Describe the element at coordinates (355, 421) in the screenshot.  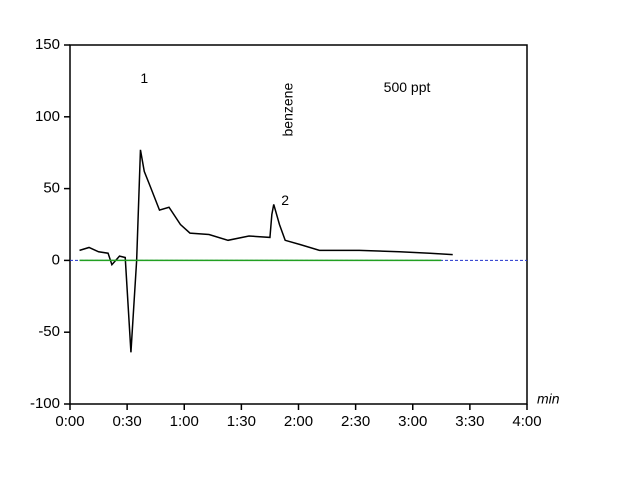
I see `x-tick-label: 2:30` at that location.